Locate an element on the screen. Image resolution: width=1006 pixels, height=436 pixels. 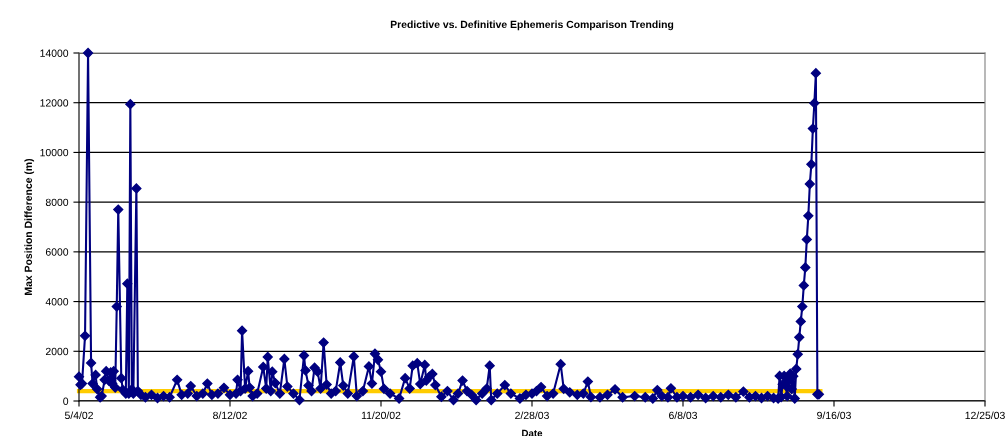
y-tick-label: 6000 is located at coordinates (57, 252).